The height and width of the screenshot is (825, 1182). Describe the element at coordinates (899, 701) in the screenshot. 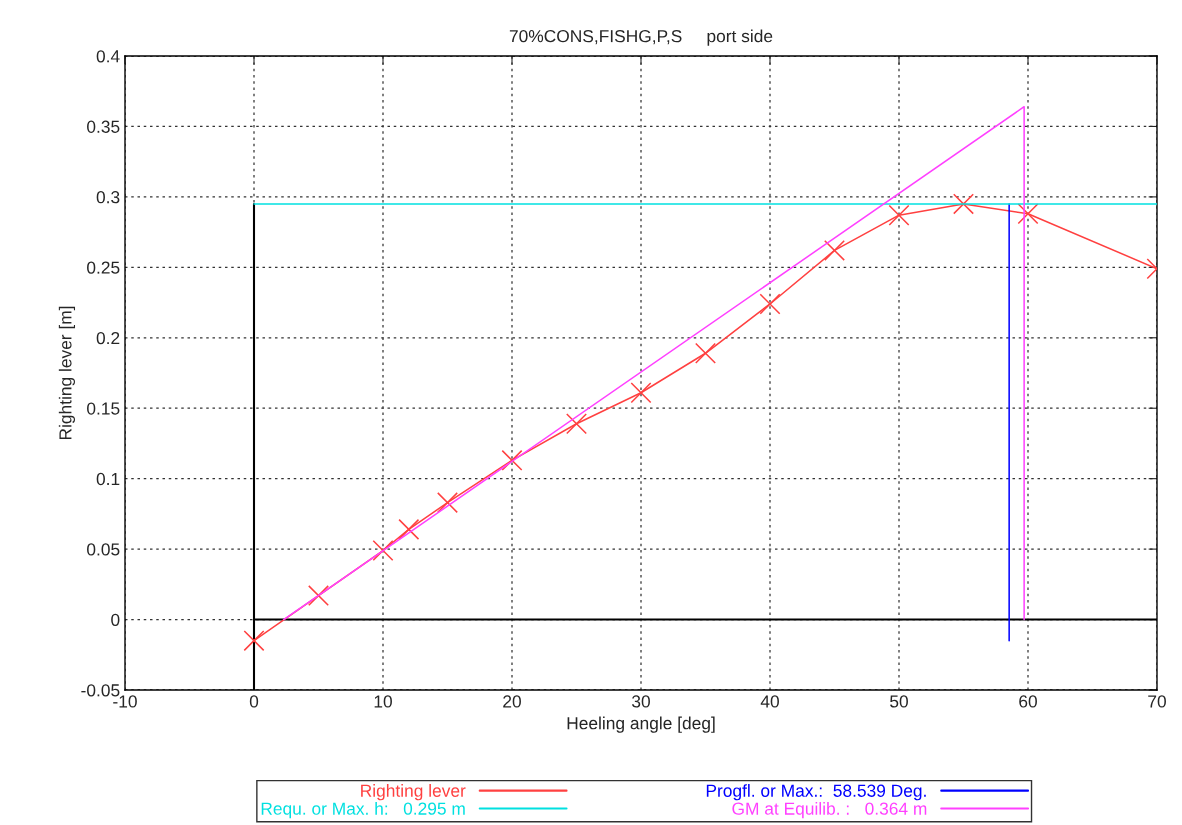

I see `x-tick-label: 50` at that location.